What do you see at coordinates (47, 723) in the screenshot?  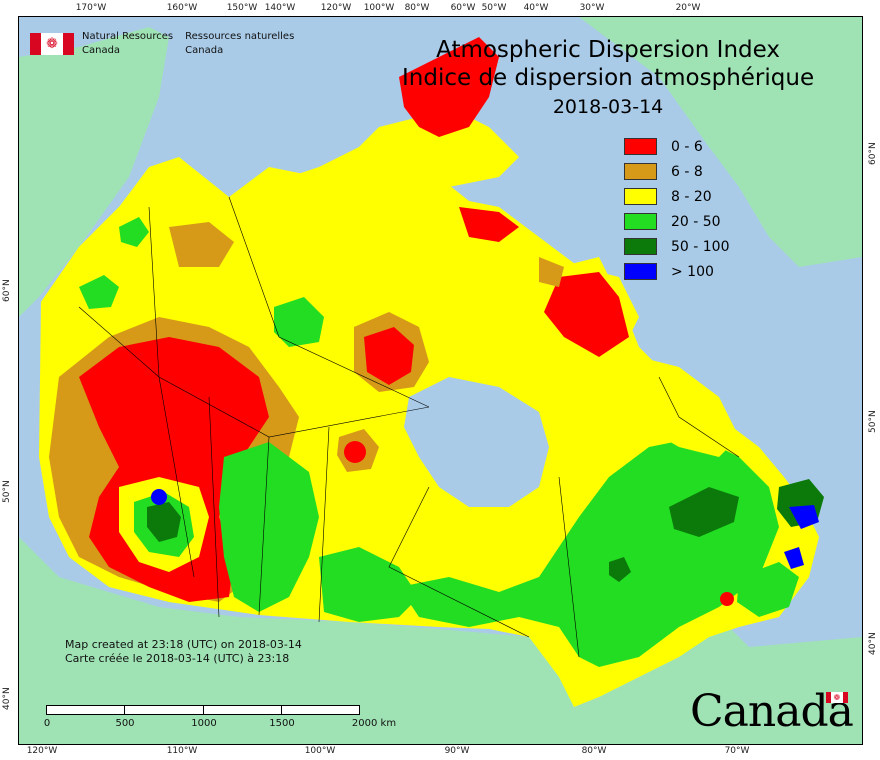 I see `scale-label: 0` at bounding box center [47, 723].